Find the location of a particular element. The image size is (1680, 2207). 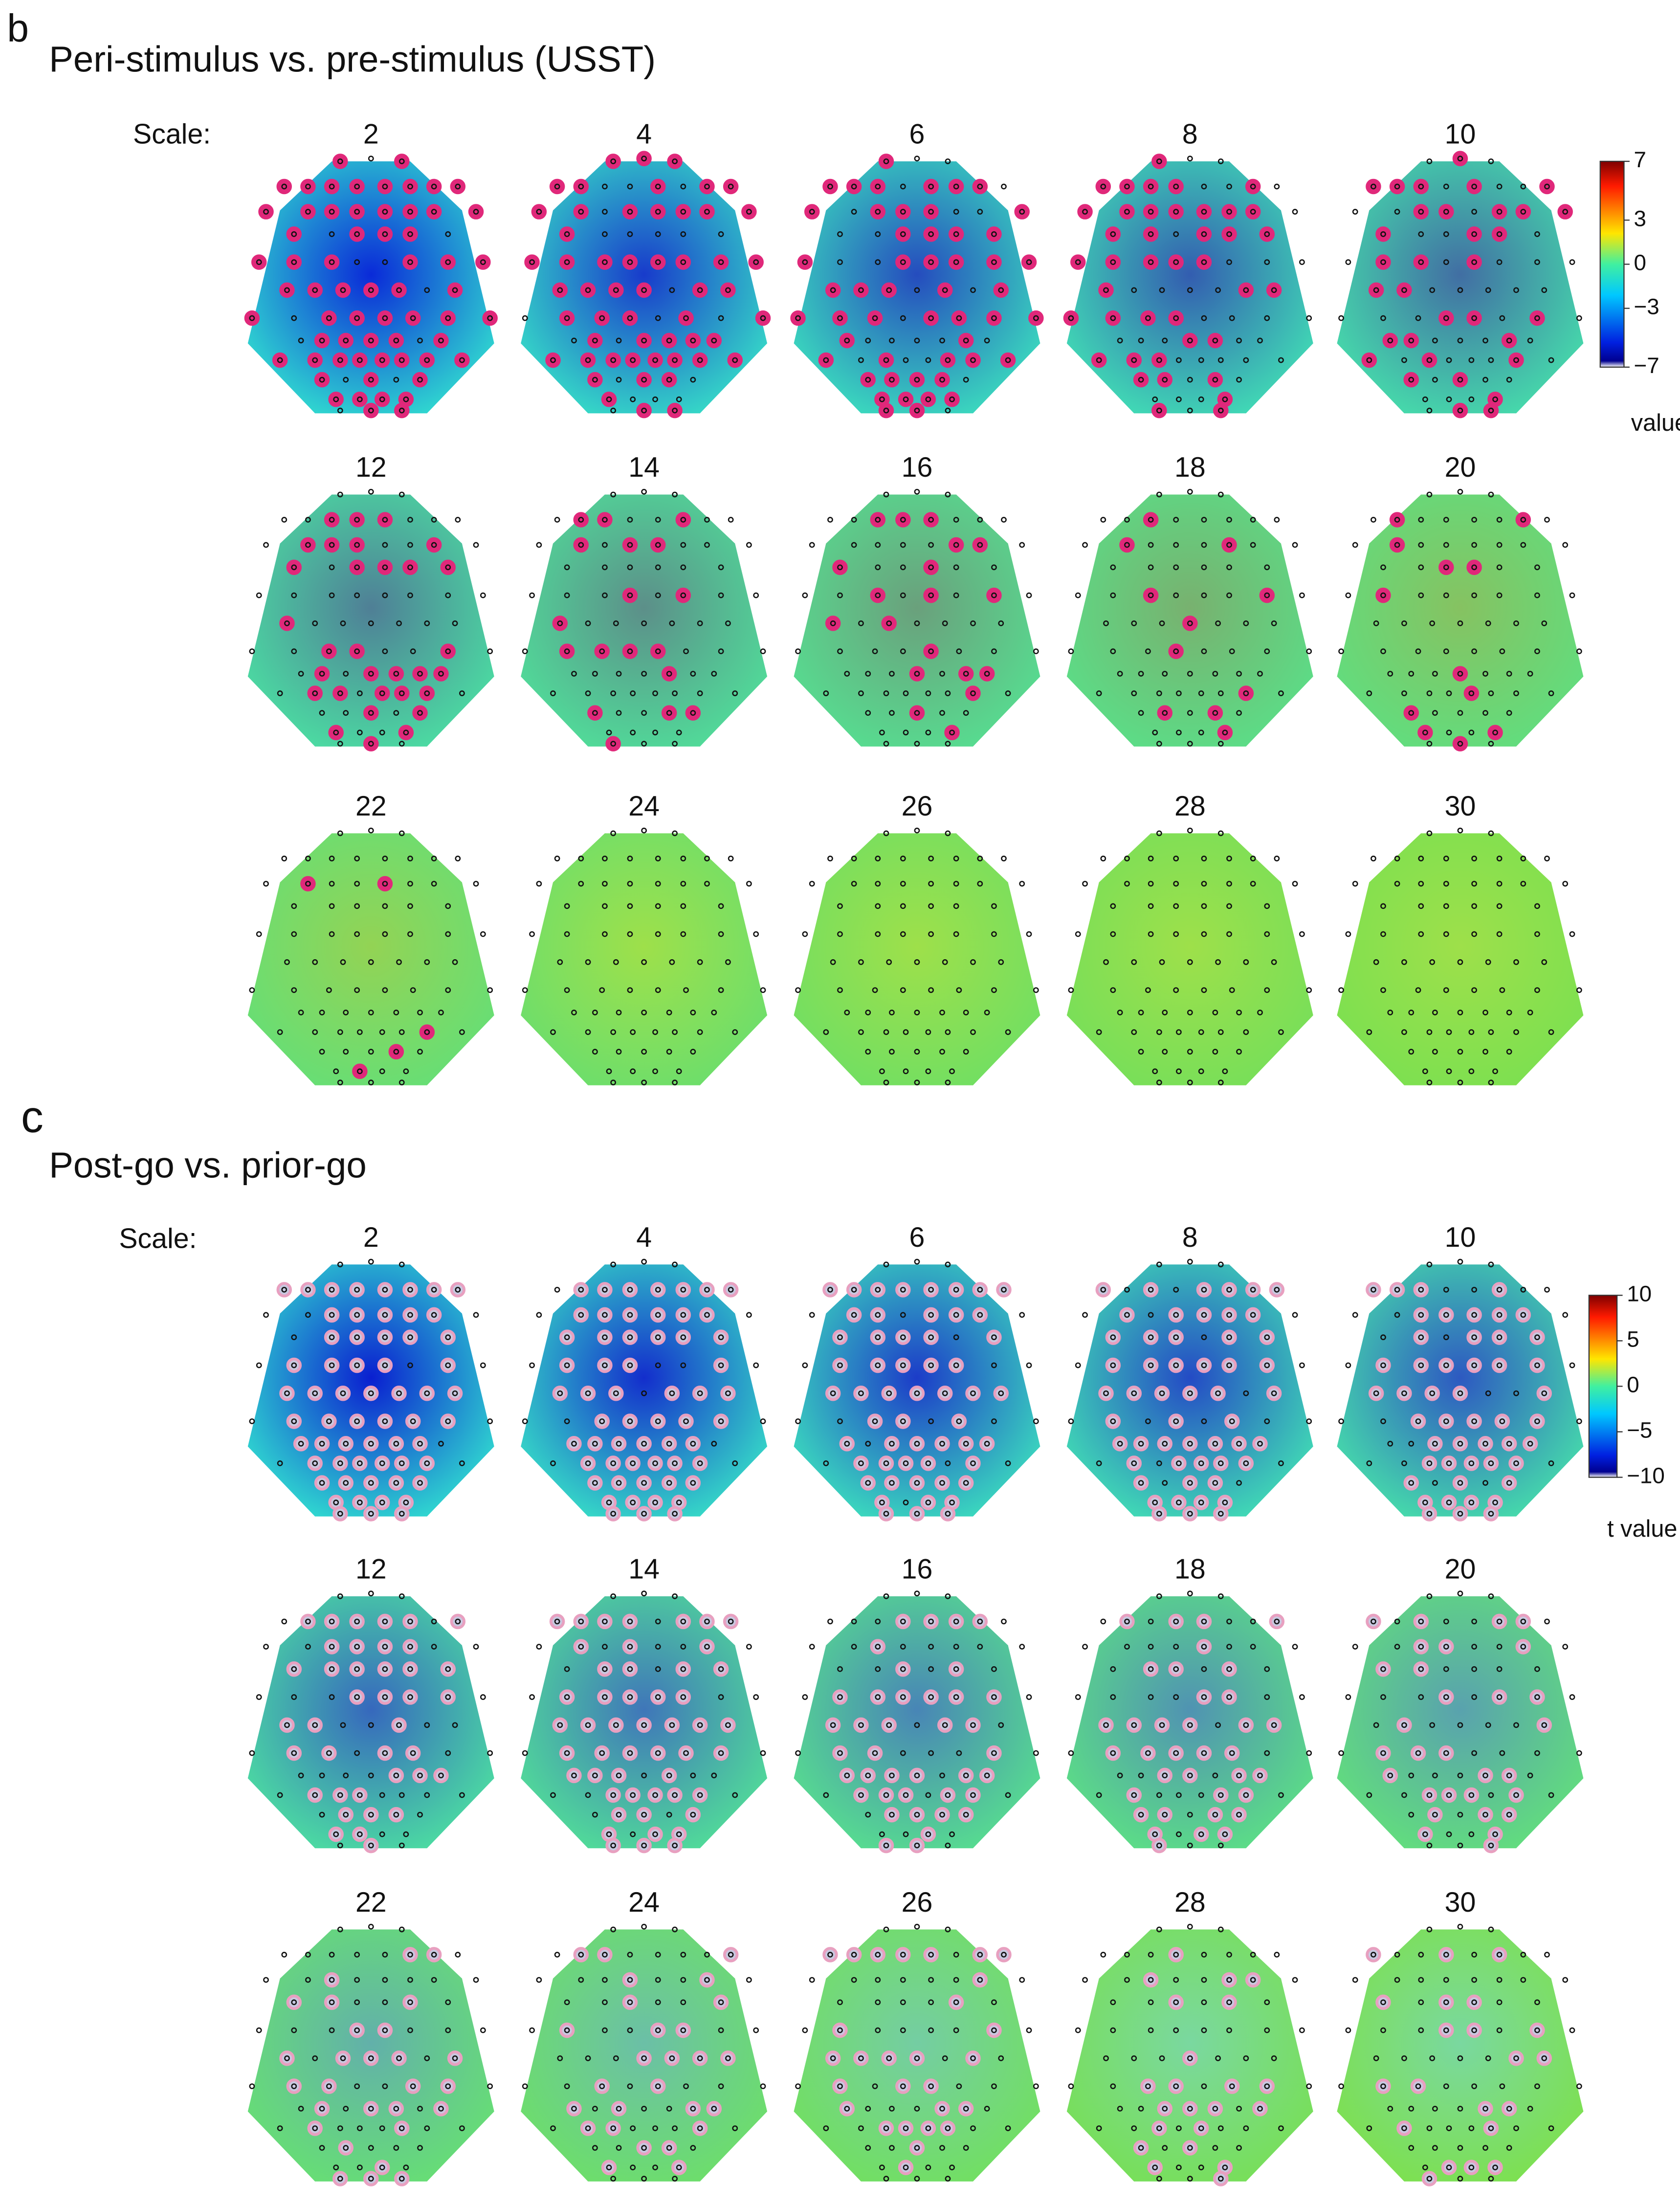

scale-label: Scale: is located at coordinates (172, 134).